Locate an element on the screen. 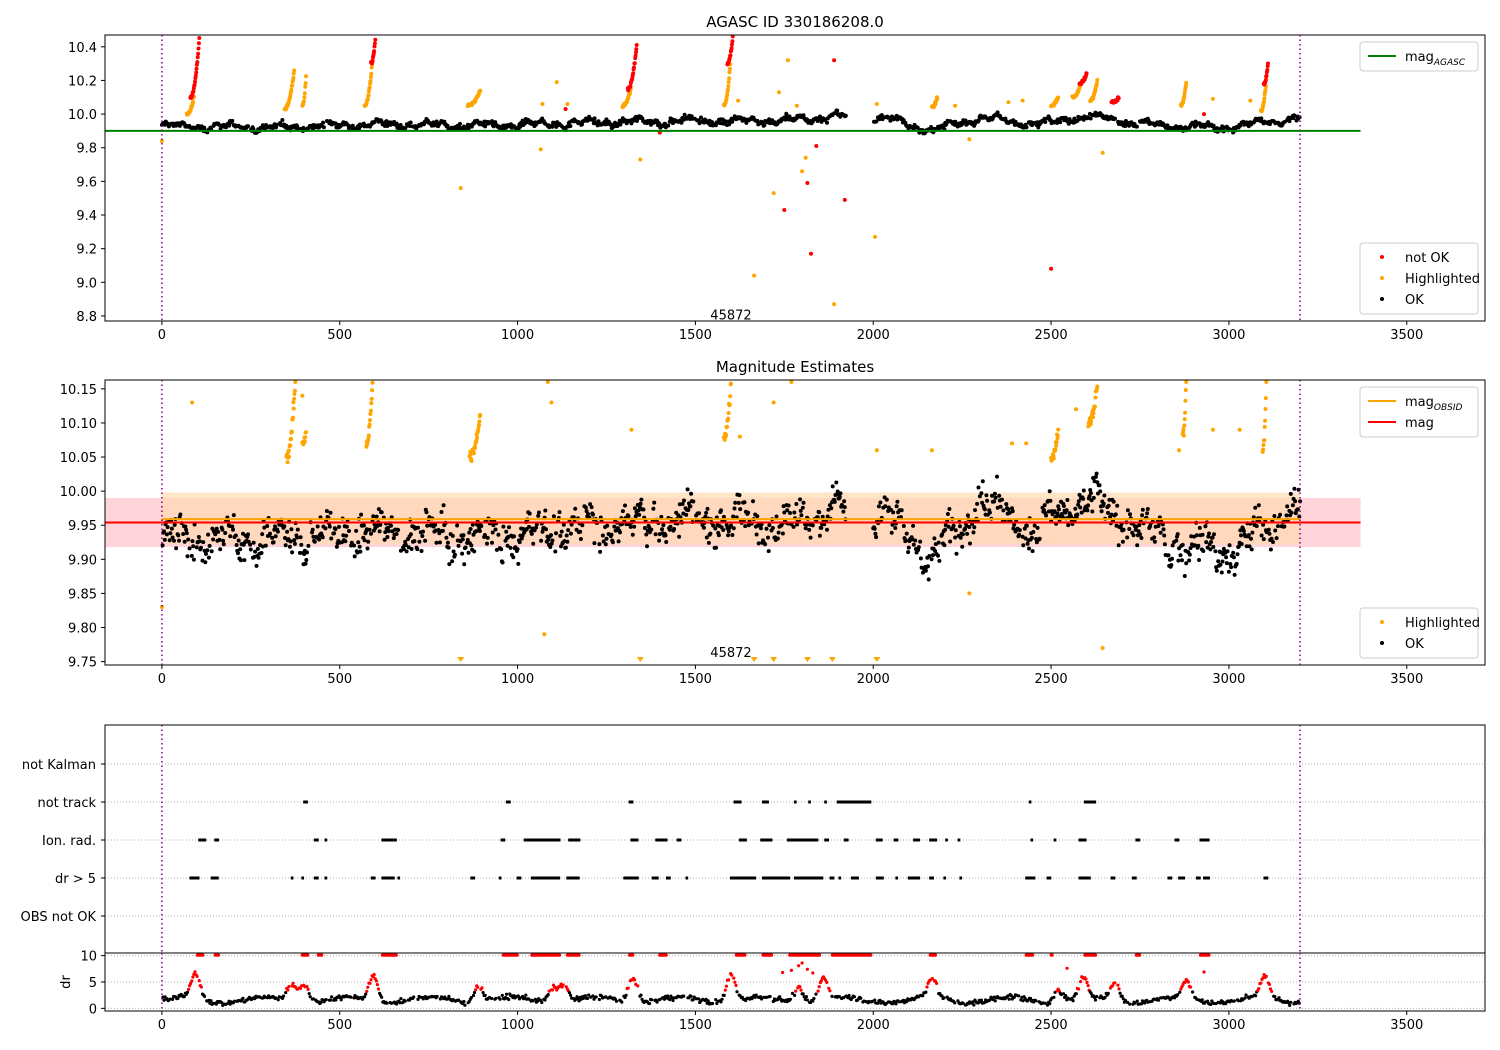  y-tick-label: 9.2 is located at coordinates (86, 250).